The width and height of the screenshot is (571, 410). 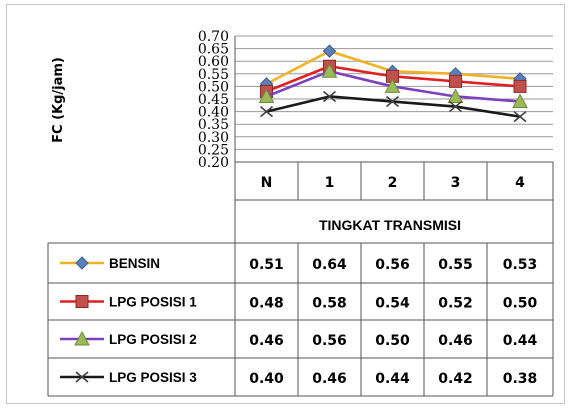 What do you see at coordinates (455, 265) in the screenshot?
I see `data-value-label: 0.55` at bounding box center [455, 265].